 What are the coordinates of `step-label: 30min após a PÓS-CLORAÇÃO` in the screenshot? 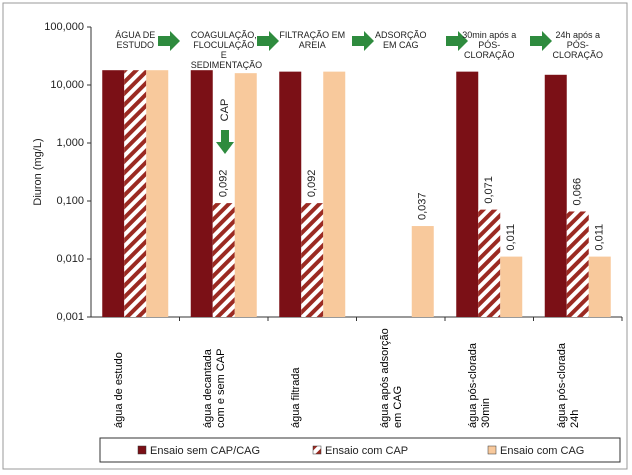 It's located at (489, 45).